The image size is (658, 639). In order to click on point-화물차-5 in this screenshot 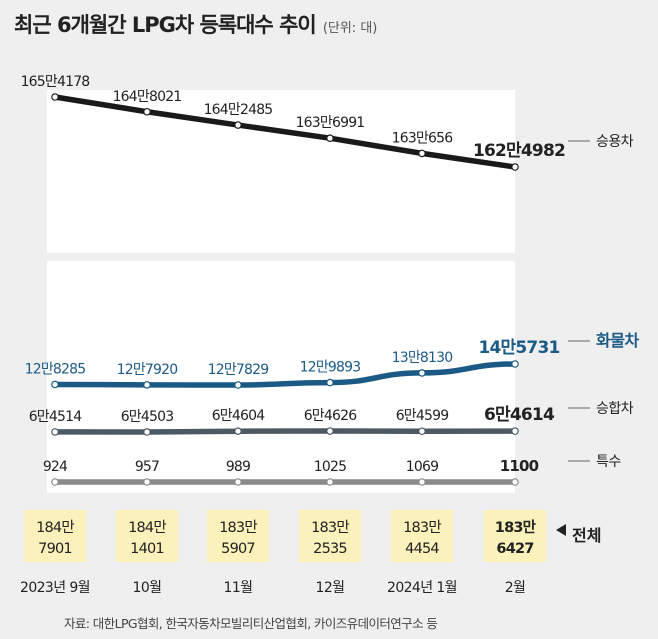, I will do `click(515, 364)`.